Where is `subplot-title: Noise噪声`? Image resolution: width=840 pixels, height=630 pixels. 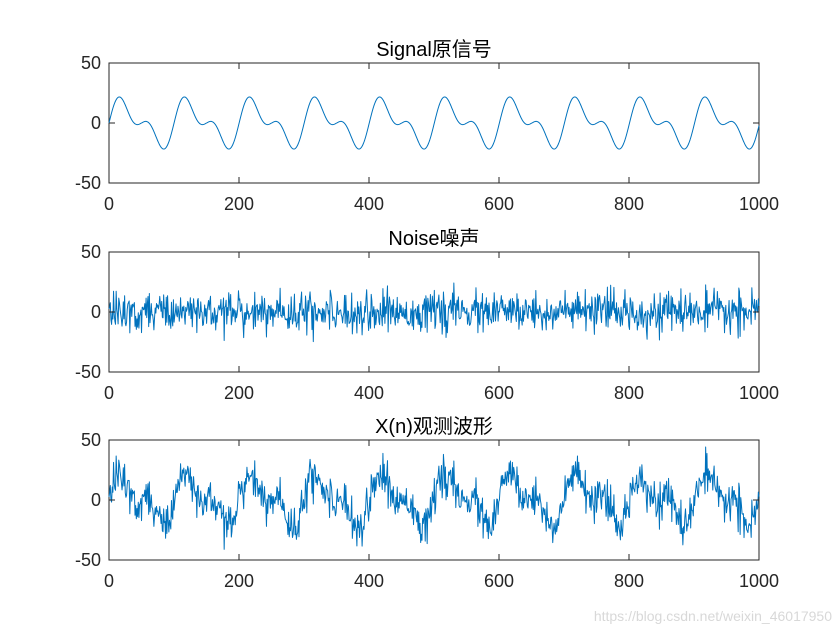 subplot-title: Noise噪声 is located at coordinates (433, 238).